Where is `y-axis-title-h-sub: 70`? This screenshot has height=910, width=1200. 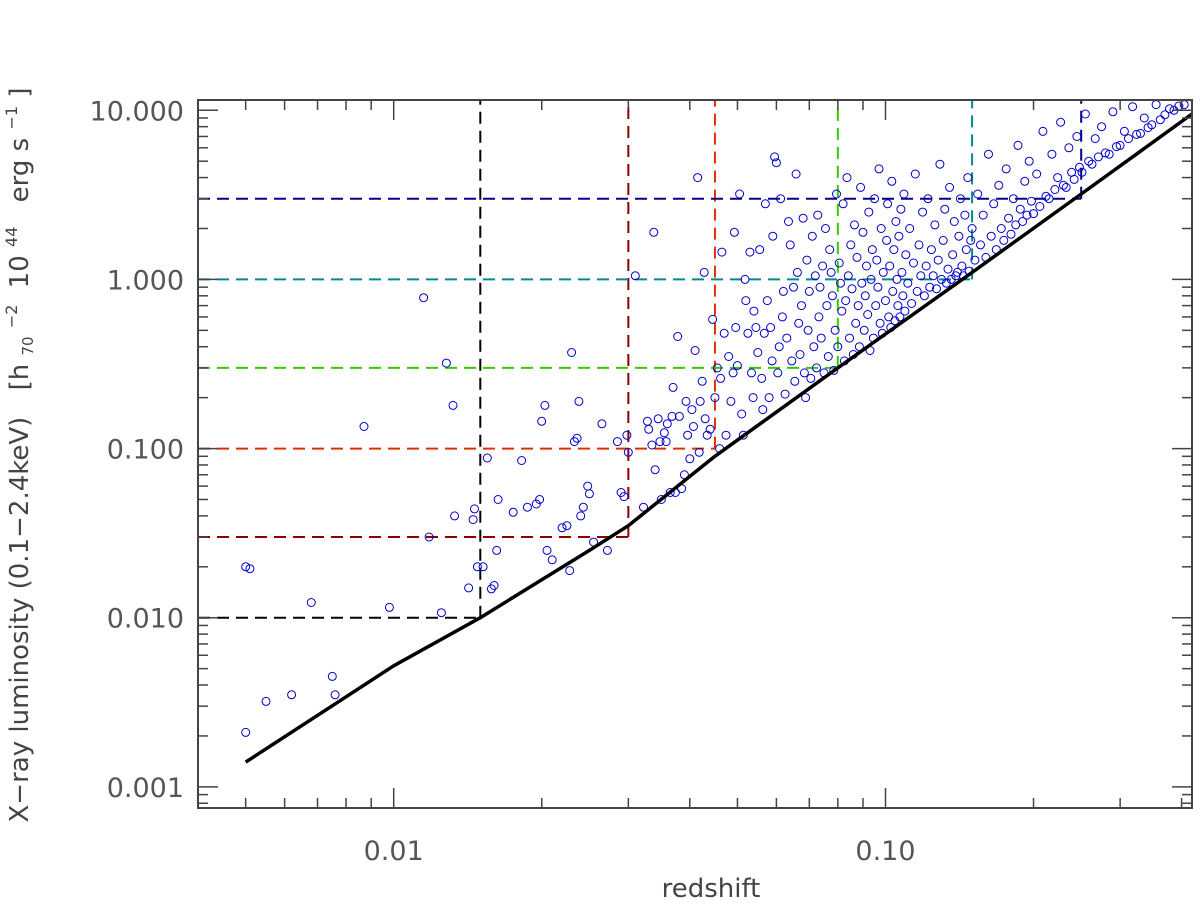
y-axis-title-h-sub: 70 is located at coordinates (28, 345).